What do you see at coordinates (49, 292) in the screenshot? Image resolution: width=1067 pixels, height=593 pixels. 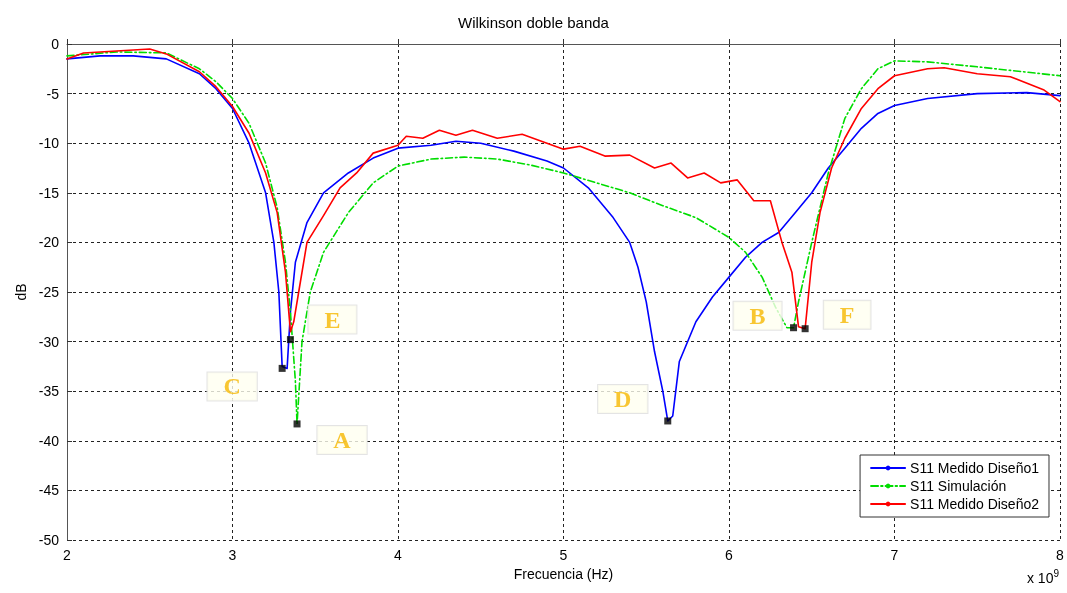 I see `y-tick-label: -25` at bounding box center [49, 292].